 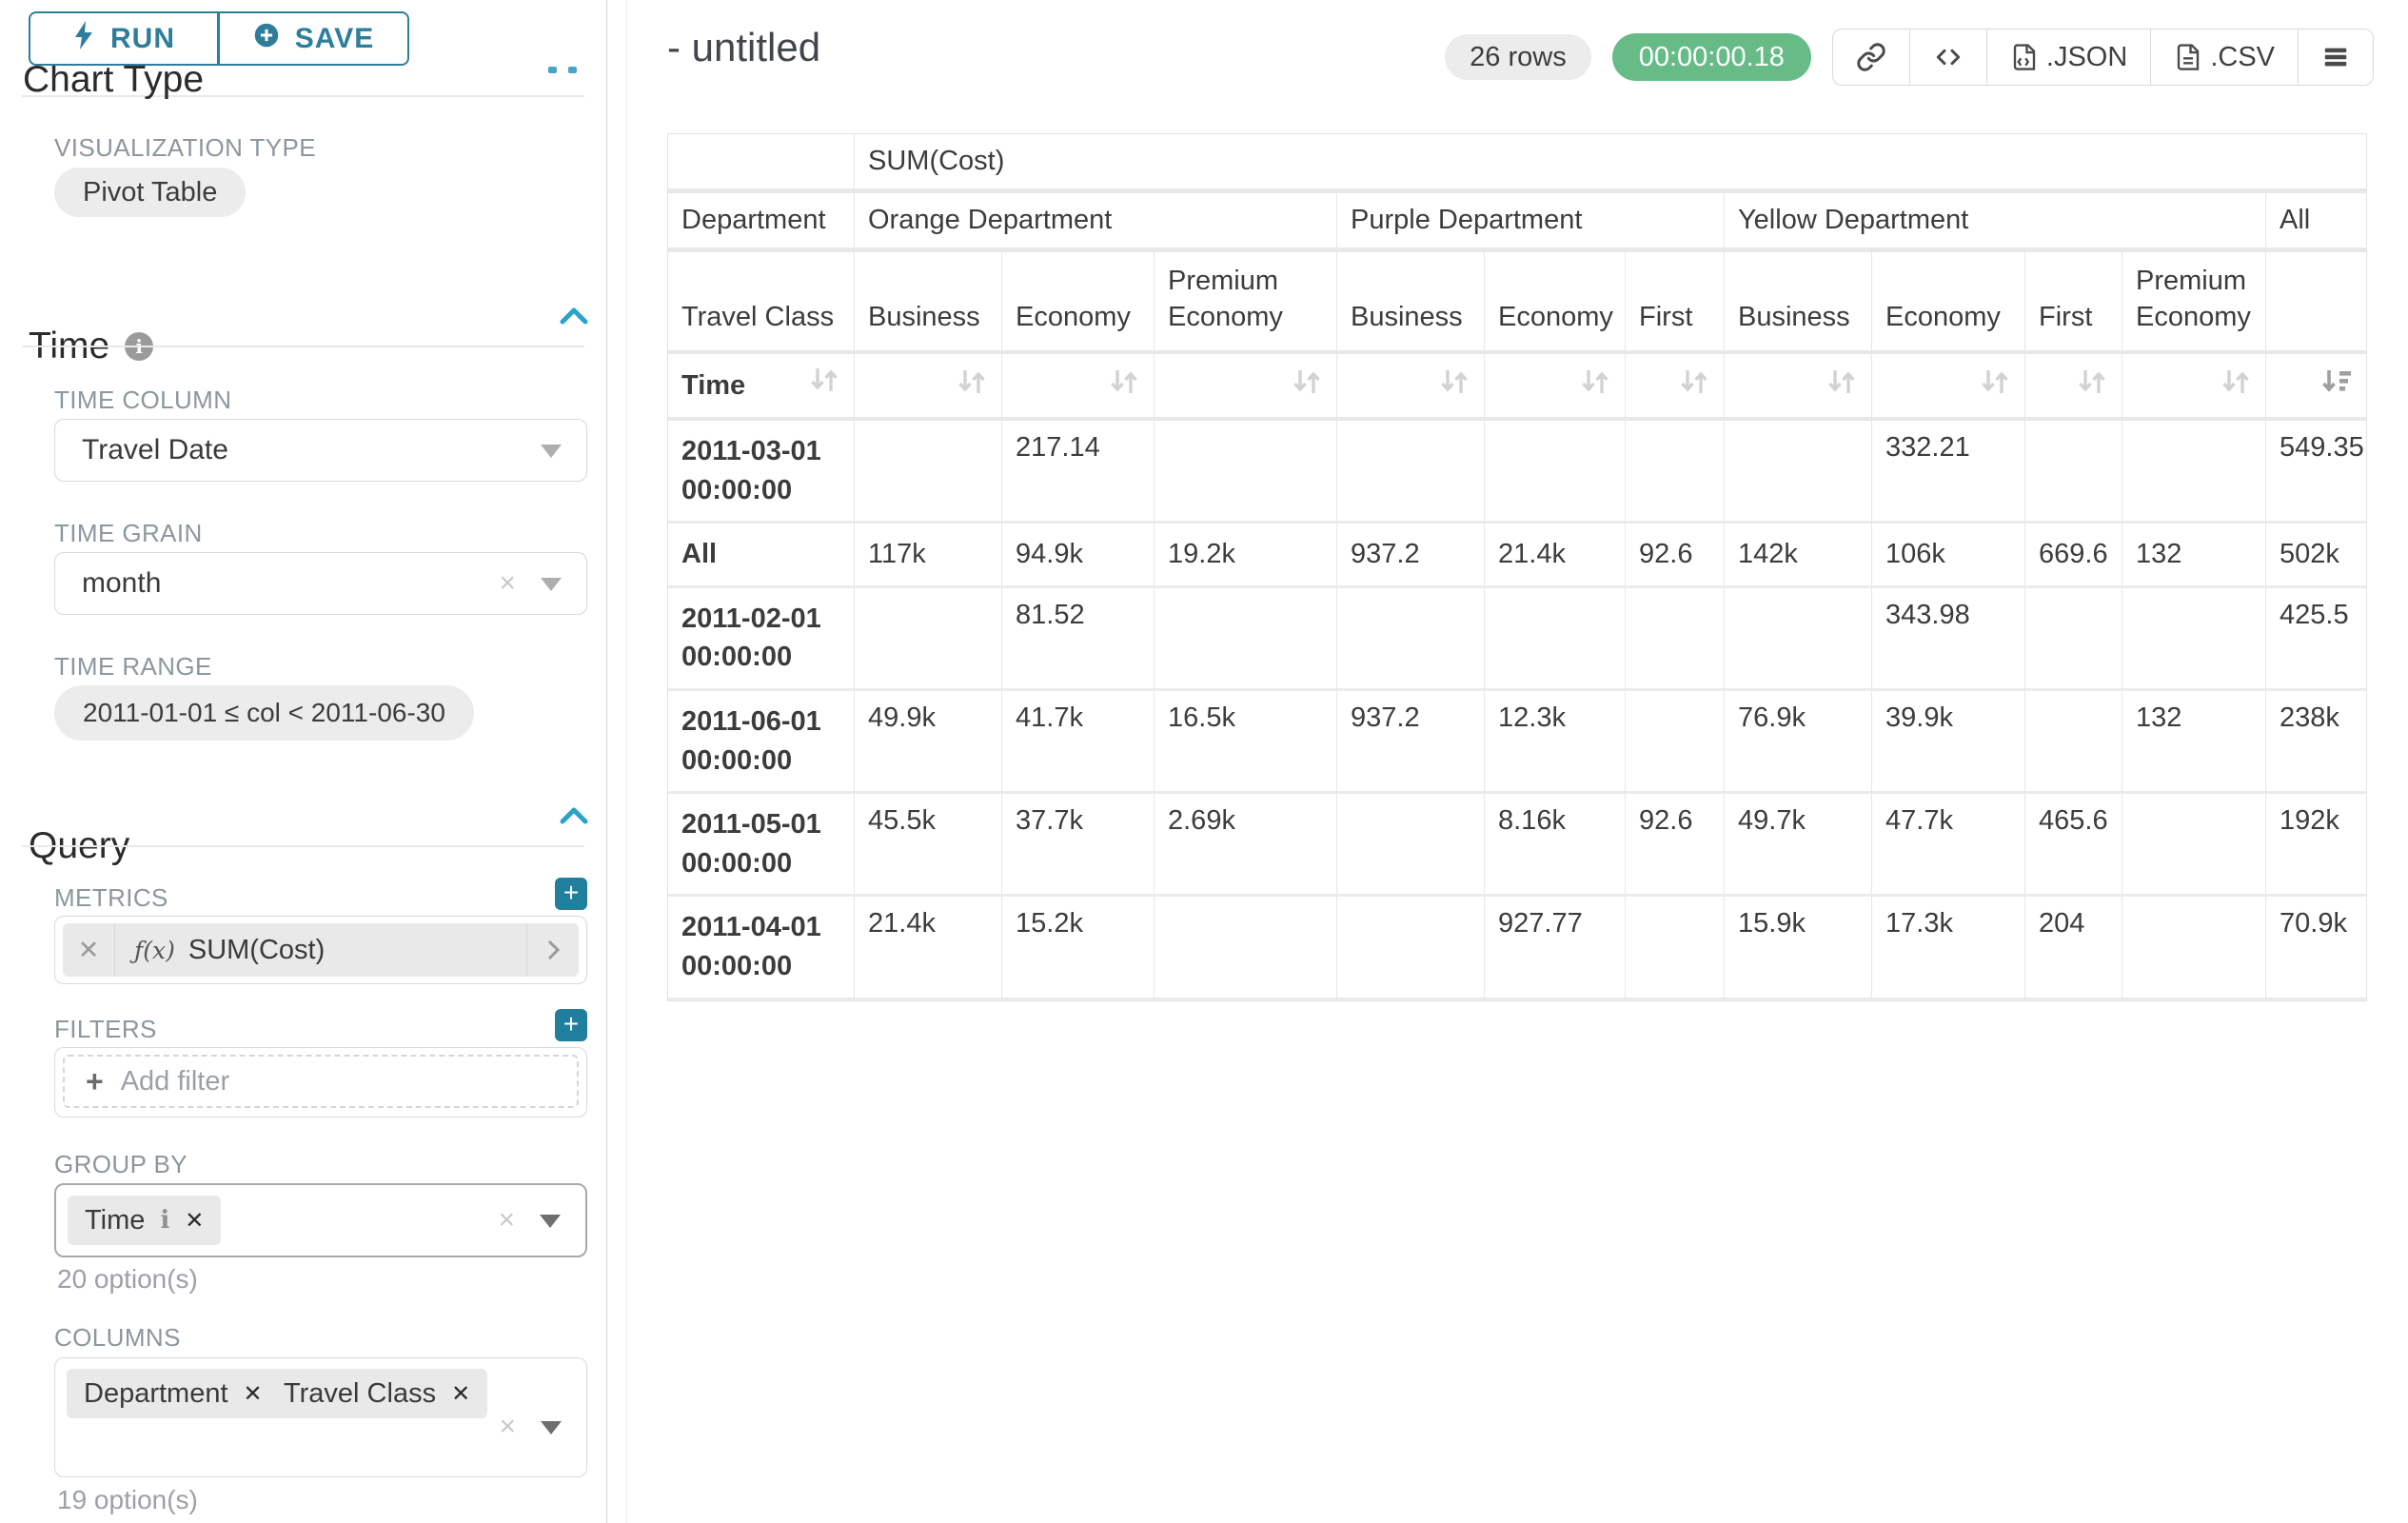 I want to click on row-label-cell: All, so click(x=761, y=556).